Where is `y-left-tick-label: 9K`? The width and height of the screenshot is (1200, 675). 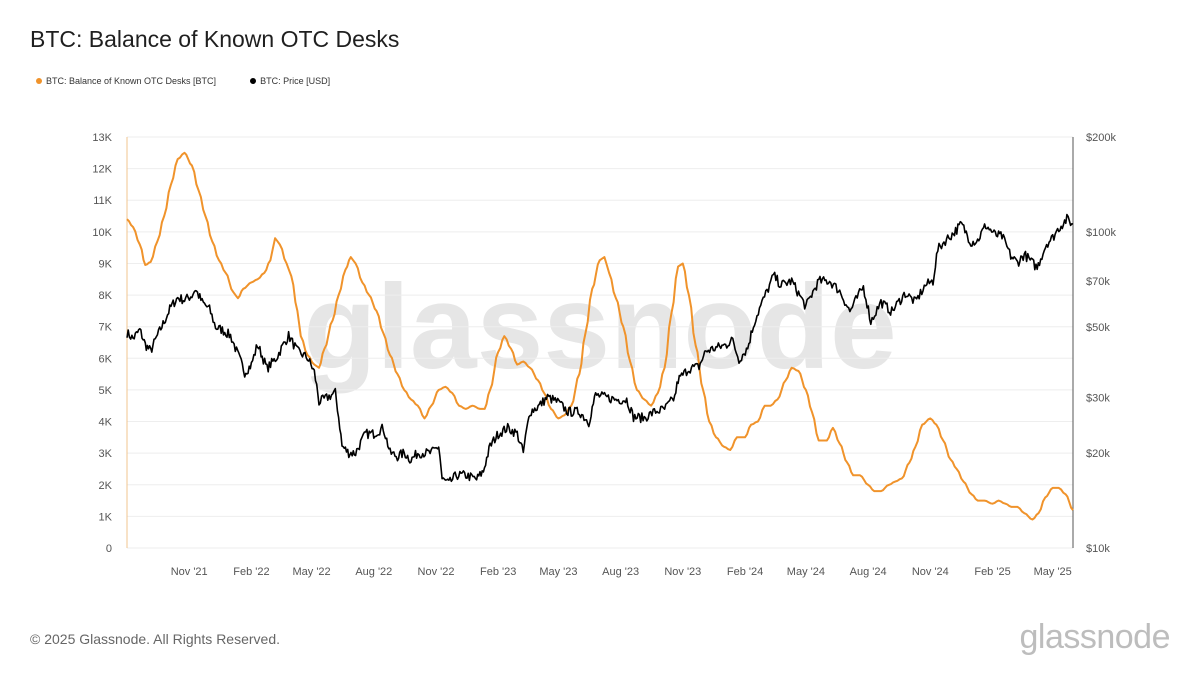
y-left-tick-label: 9K is located at coordinates (106, 264).